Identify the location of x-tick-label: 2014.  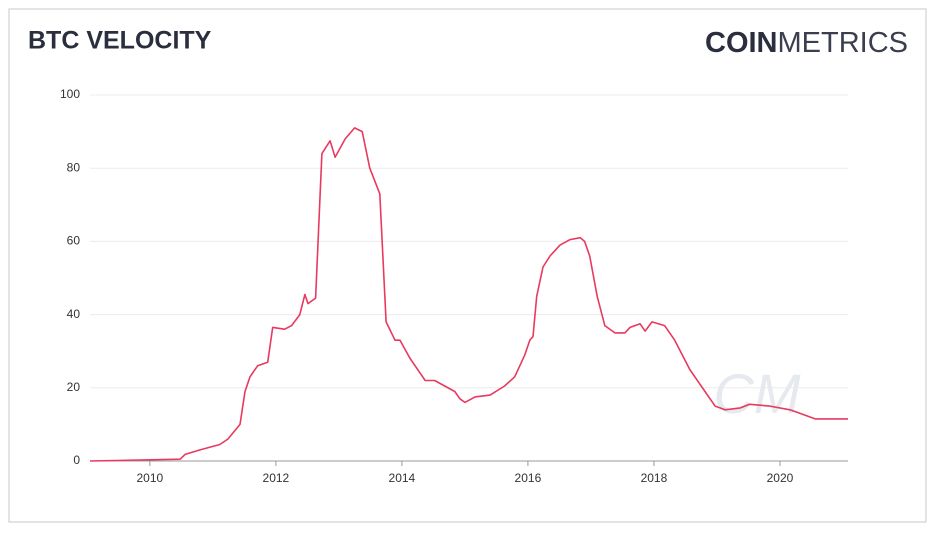
(402, 478).